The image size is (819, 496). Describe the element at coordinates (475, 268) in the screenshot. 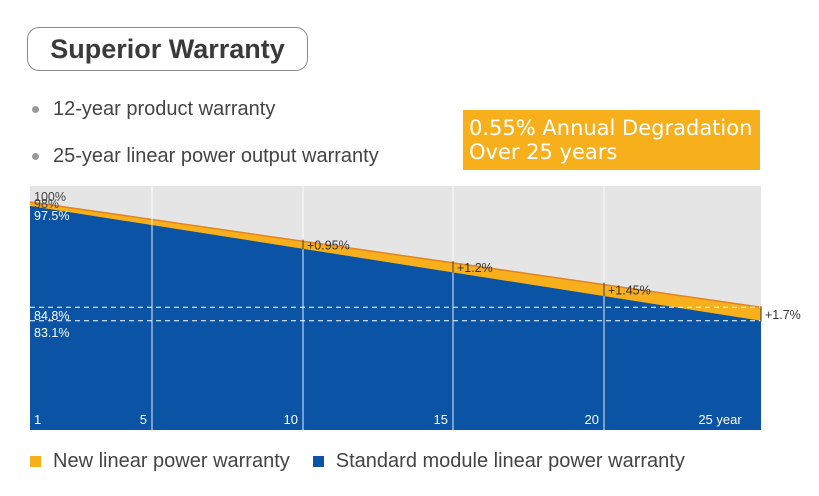

I see `difference-label: +1.2%` at that location.